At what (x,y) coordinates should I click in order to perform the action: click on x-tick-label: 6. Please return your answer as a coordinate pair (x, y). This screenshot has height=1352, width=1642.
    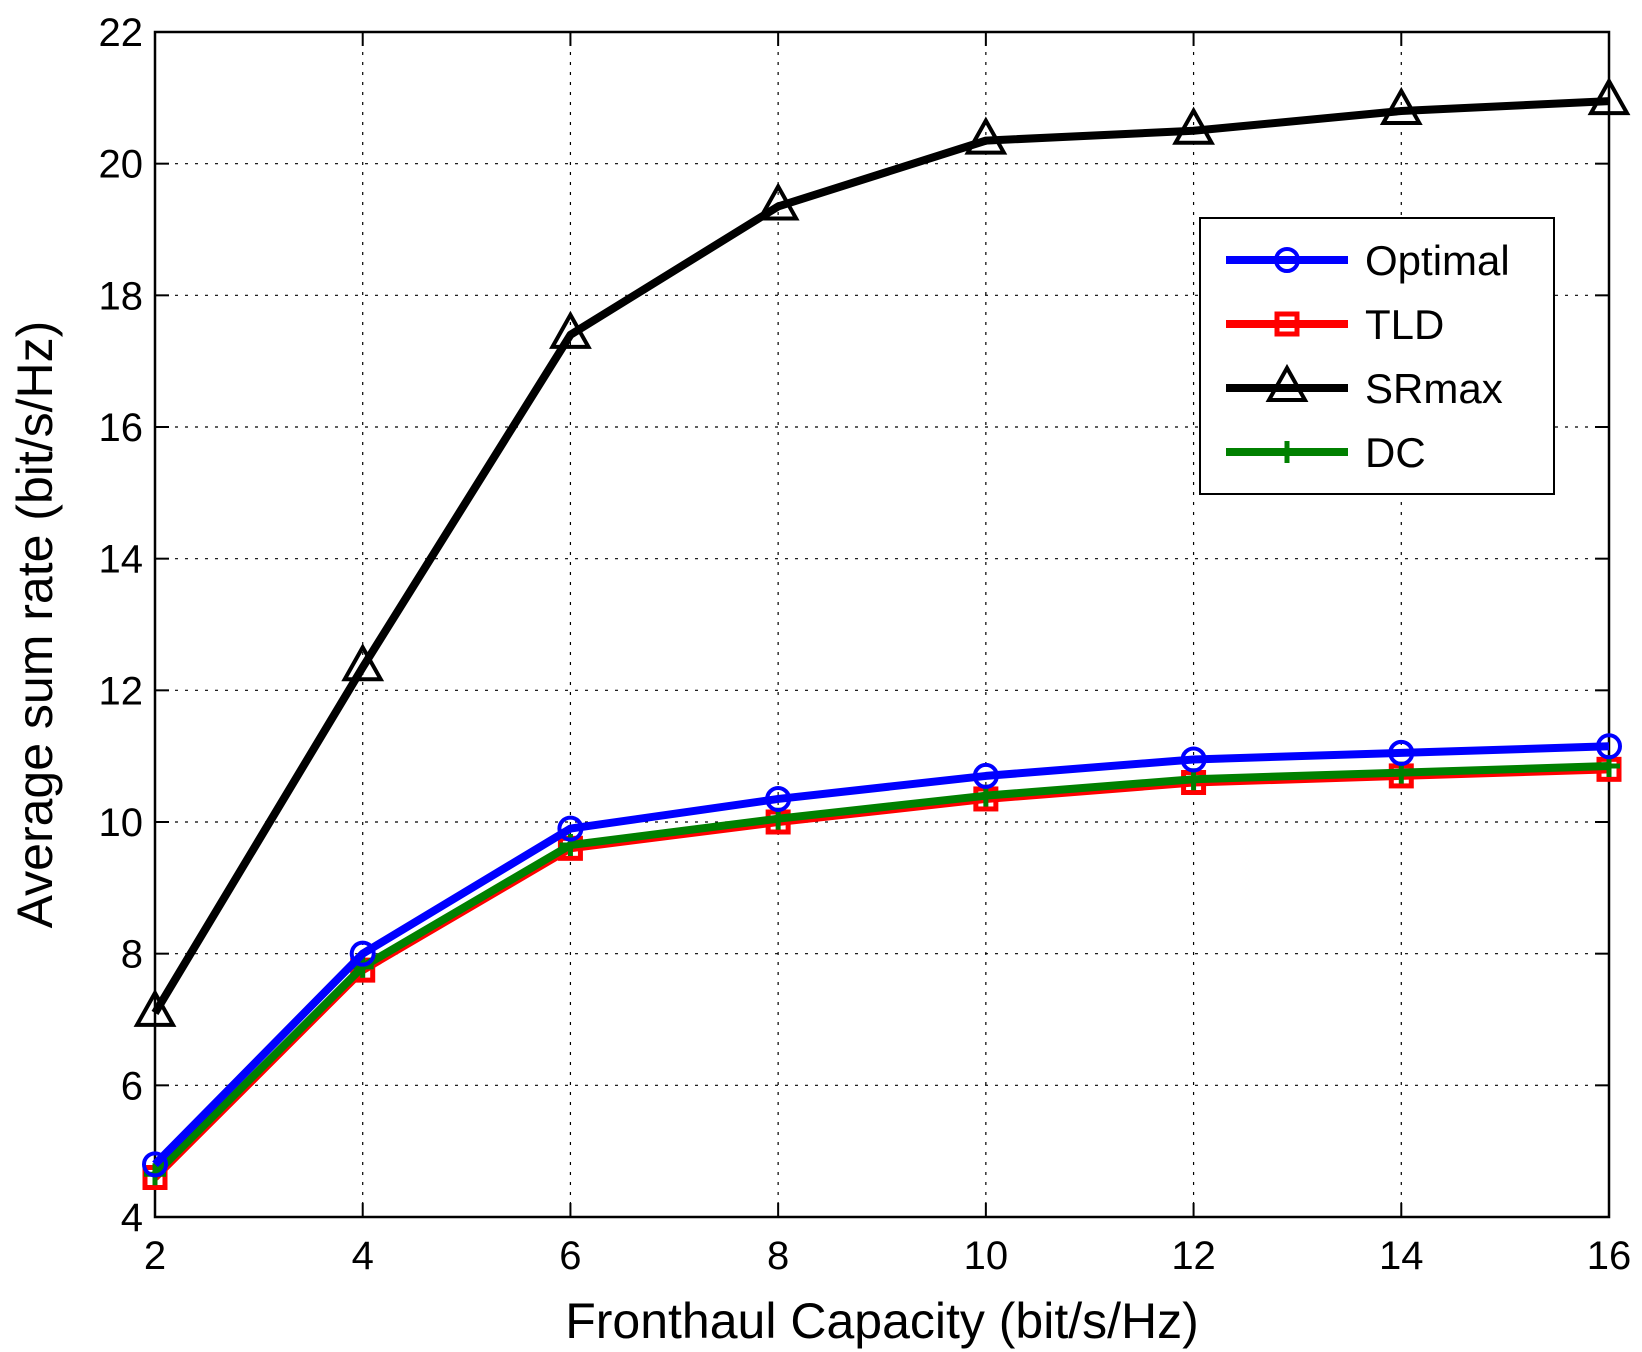
    Looking at the image, I should click on (570, 1256).